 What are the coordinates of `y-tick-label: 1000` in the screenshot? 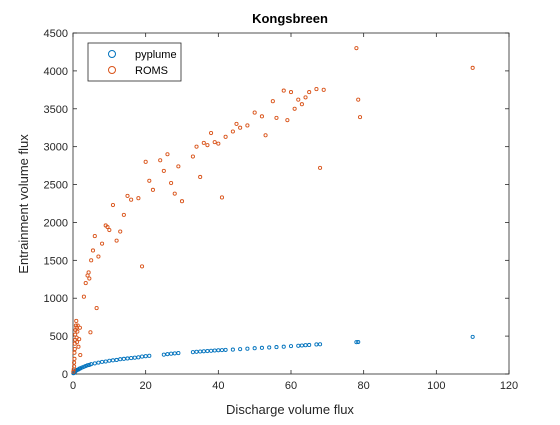 It's located at (56, 299).